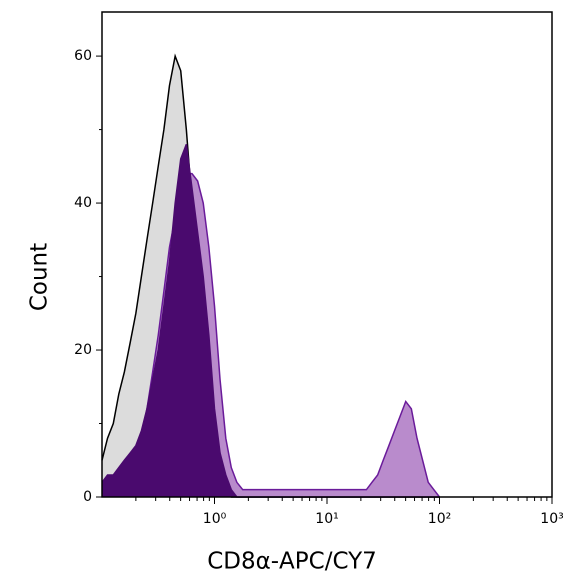 This screenshot has height=588, width=584. I want to click on x-tick-label: 10², so click(439, 519).